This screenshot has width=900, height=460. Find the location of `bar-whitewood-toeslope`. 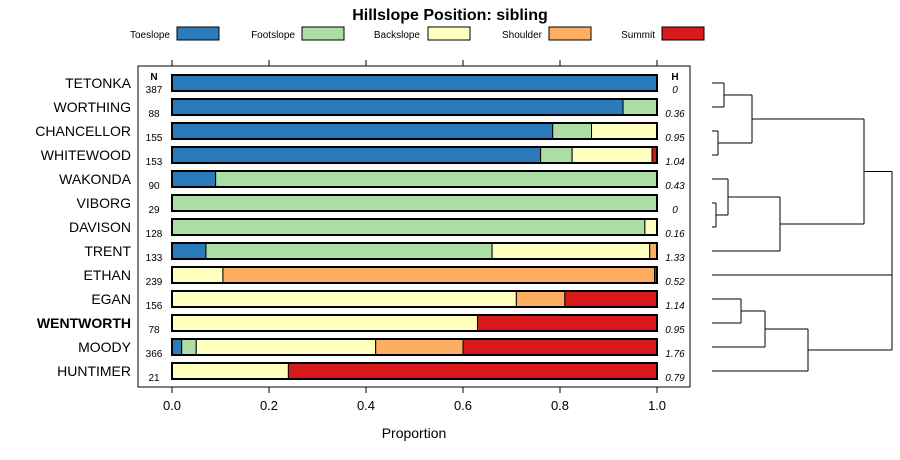

bar-whitewood-toeslope is located at coordinates (356, 155).